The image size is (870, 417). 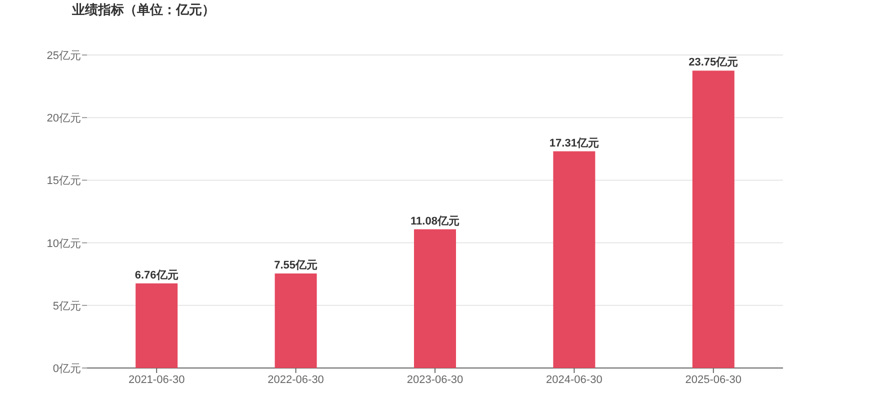 What do you see at coordinates (713, 380) in the screenshot?
I see `x-tick-label: 2025-06-30` at bounding box center [713, 380].